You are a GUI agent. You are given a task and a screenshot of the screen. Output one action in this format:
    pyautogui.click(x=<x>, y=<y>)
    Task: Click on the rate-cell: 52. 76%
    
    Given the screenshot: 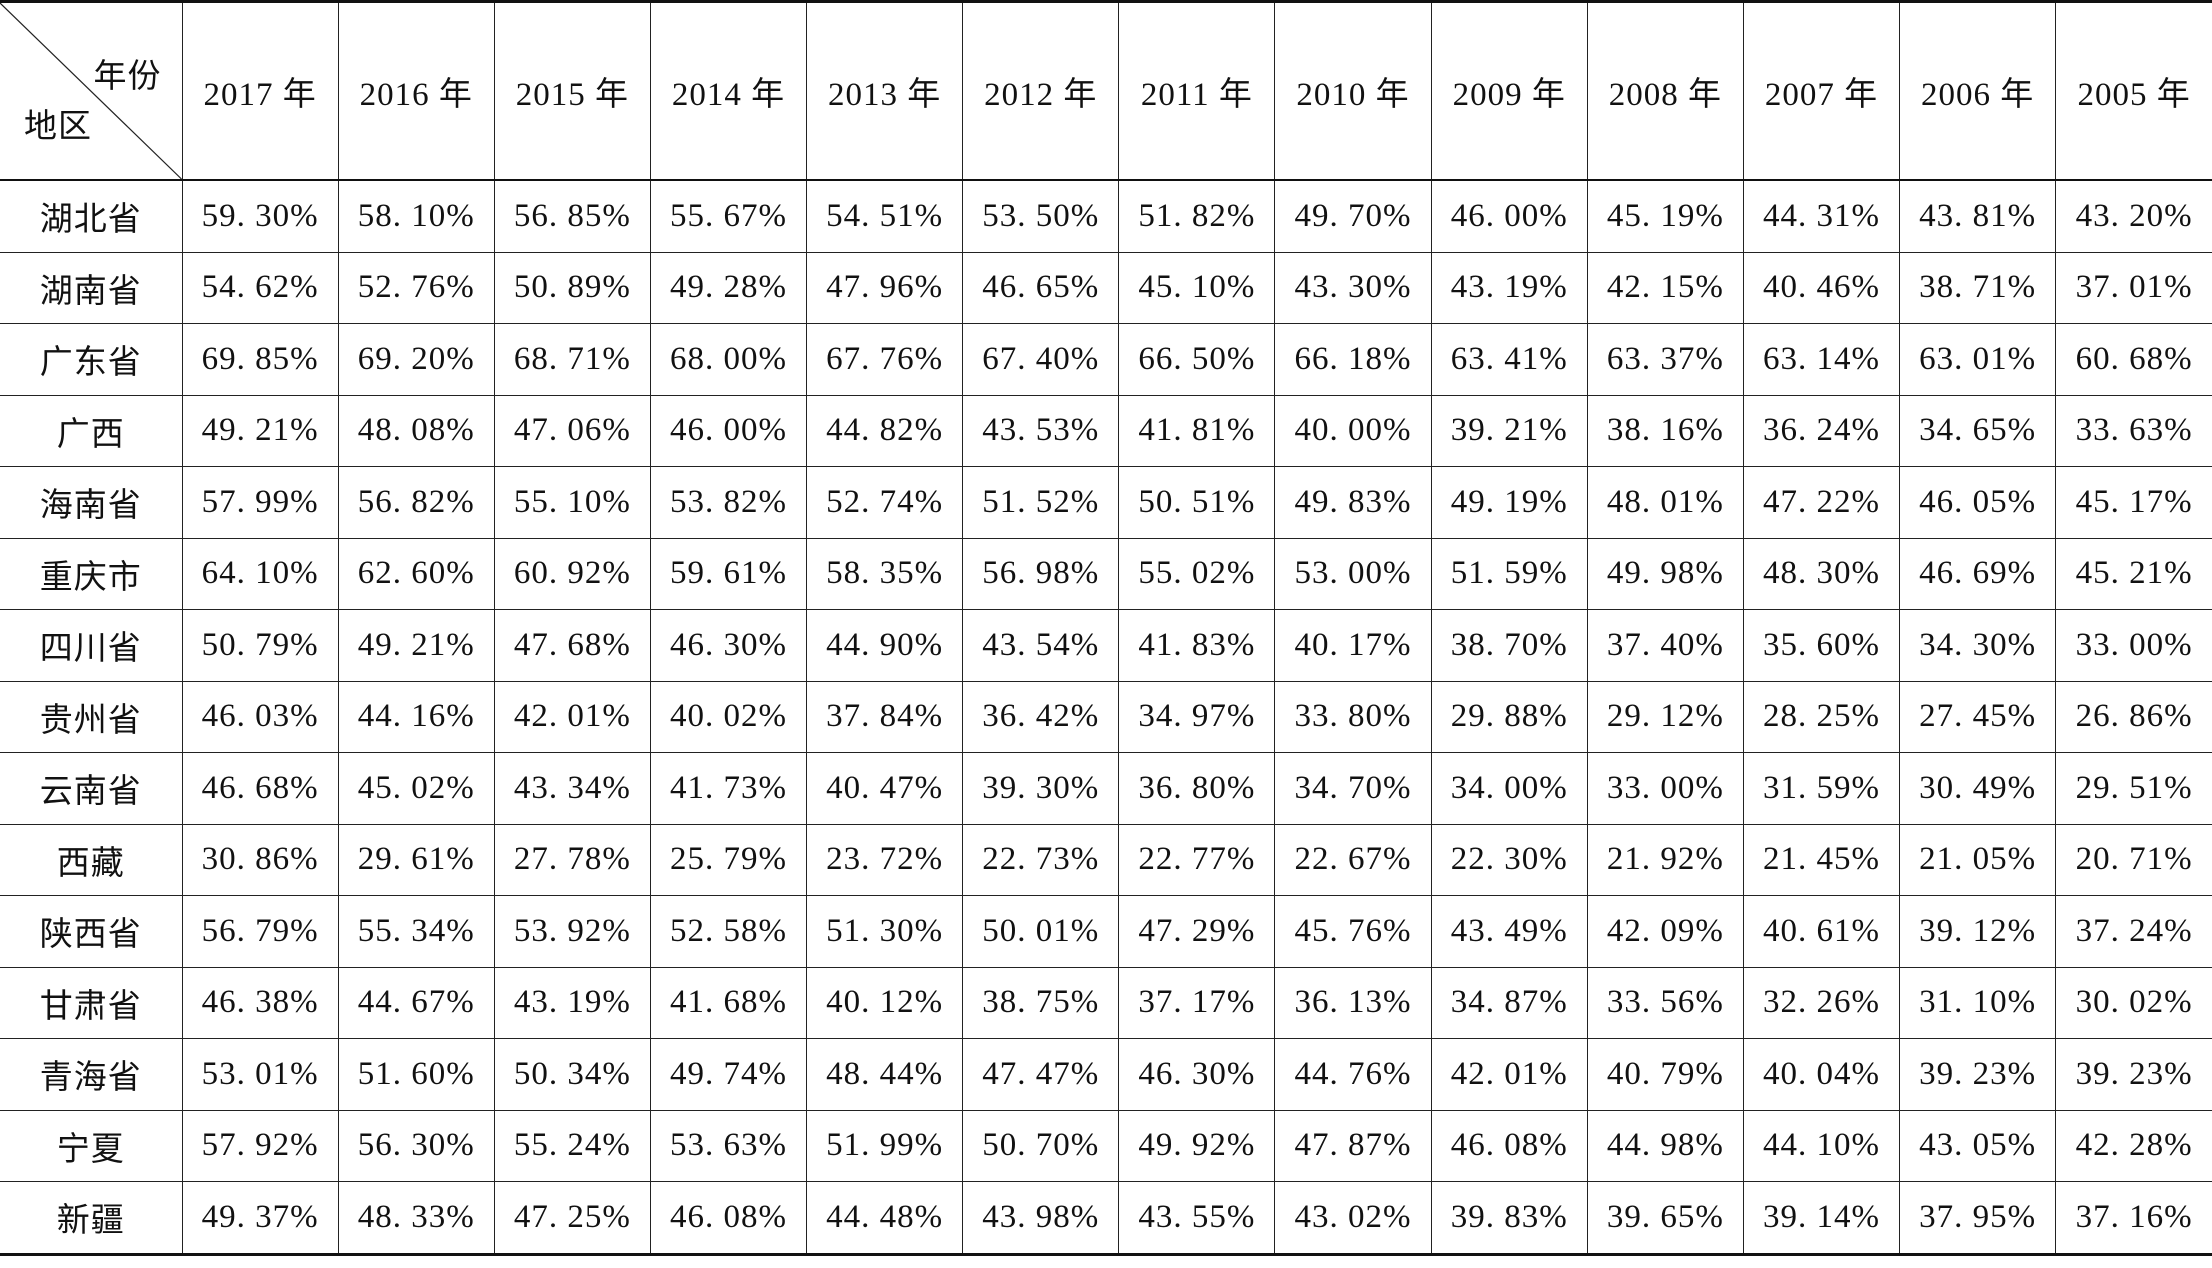 What is the action you would take?
    pyautogui.click(x=416, y=288)
    